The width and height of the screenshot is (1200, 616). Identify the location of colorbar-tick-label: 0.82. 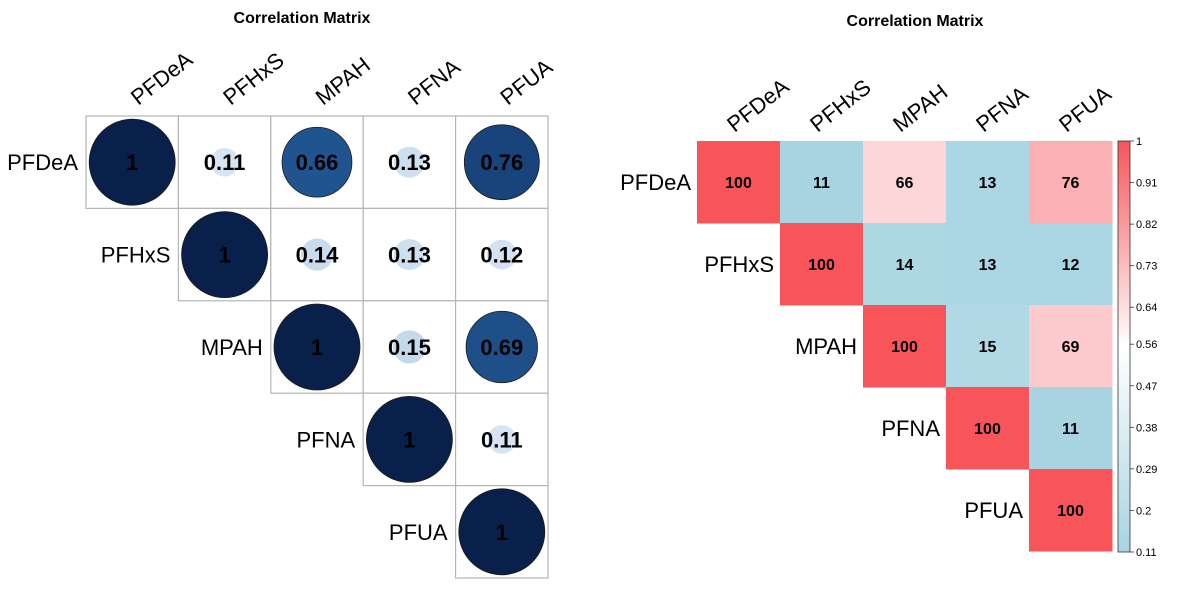
(1146, 225).